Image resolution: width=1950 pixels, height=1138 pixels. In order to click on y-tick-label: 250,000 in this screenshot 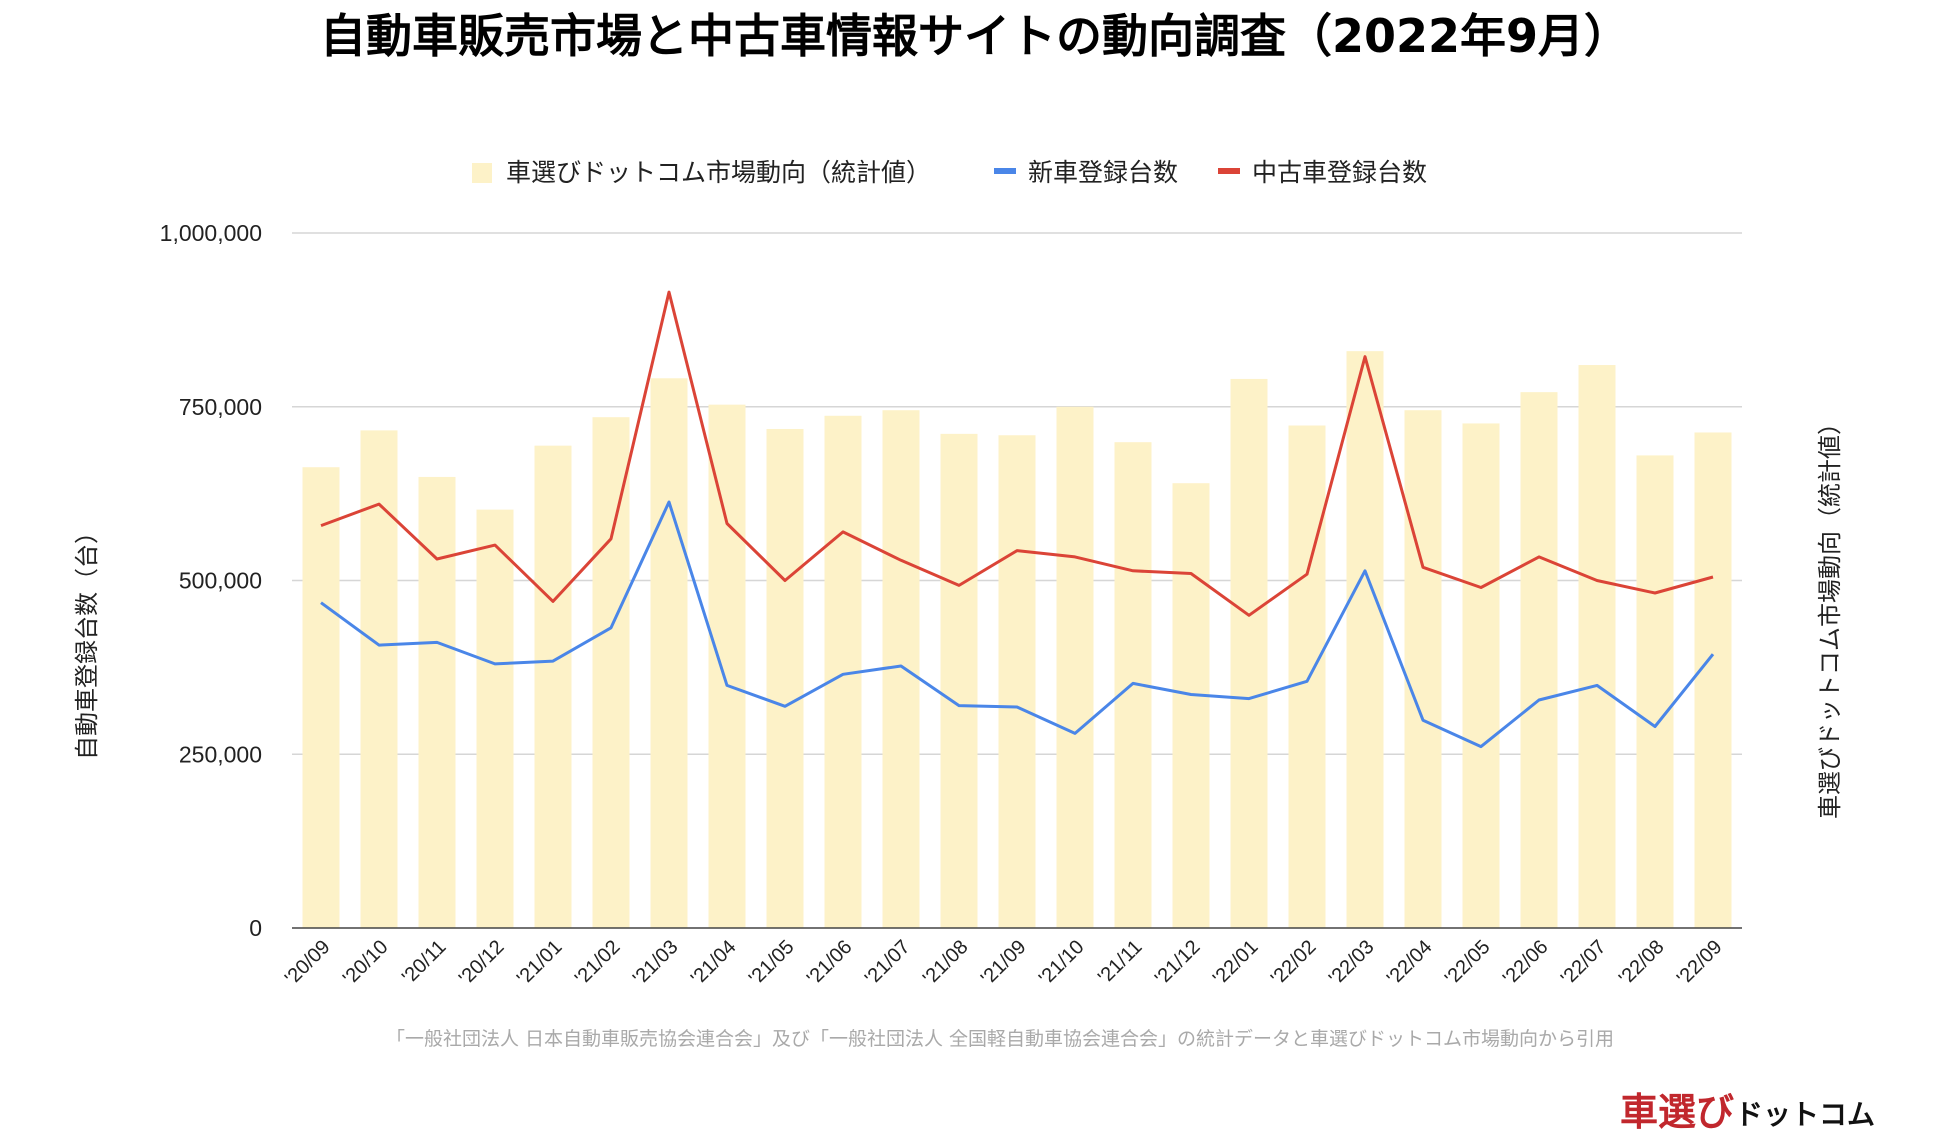, I will do `click(220, 754)`.